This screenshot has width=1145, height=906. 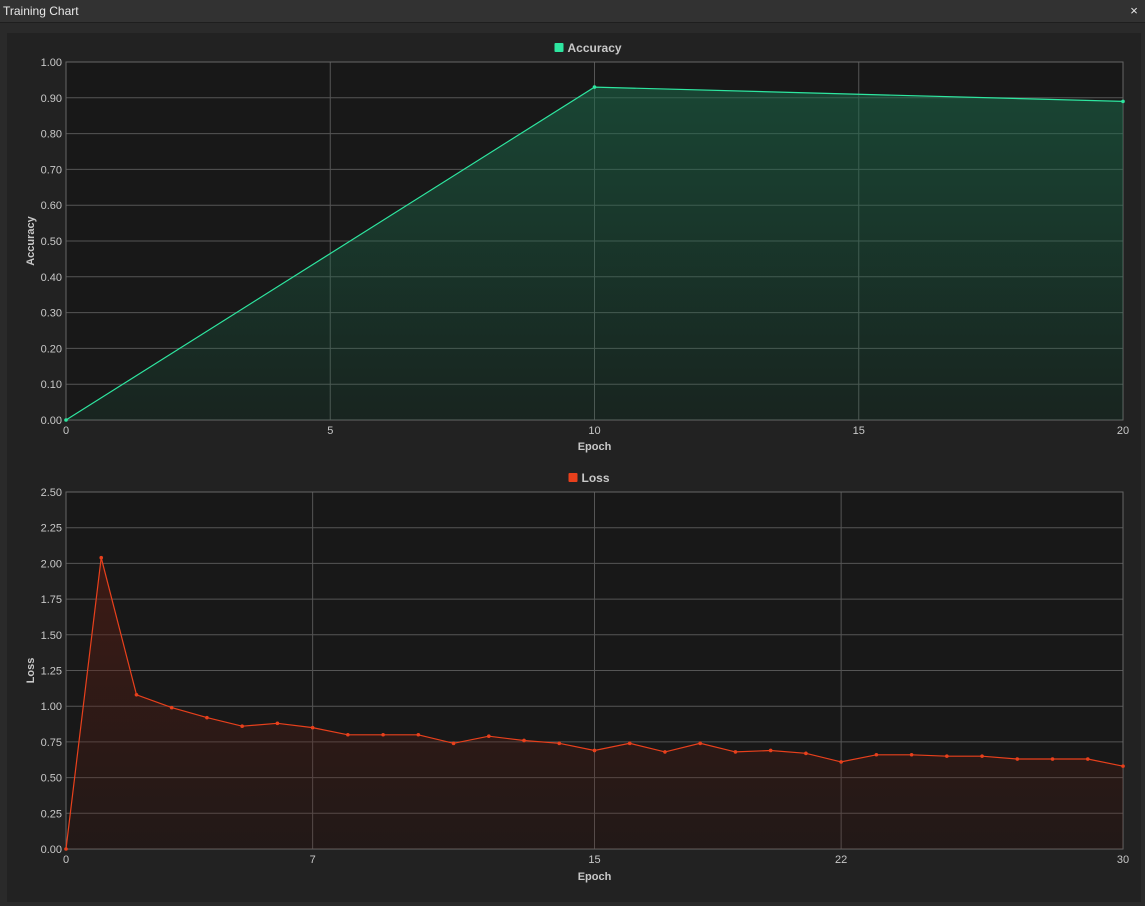 What do you see at coordinates (572, 11) in the screenshot?
I see `title-bar: Training Chart ×` at bounding box center [572, 11].